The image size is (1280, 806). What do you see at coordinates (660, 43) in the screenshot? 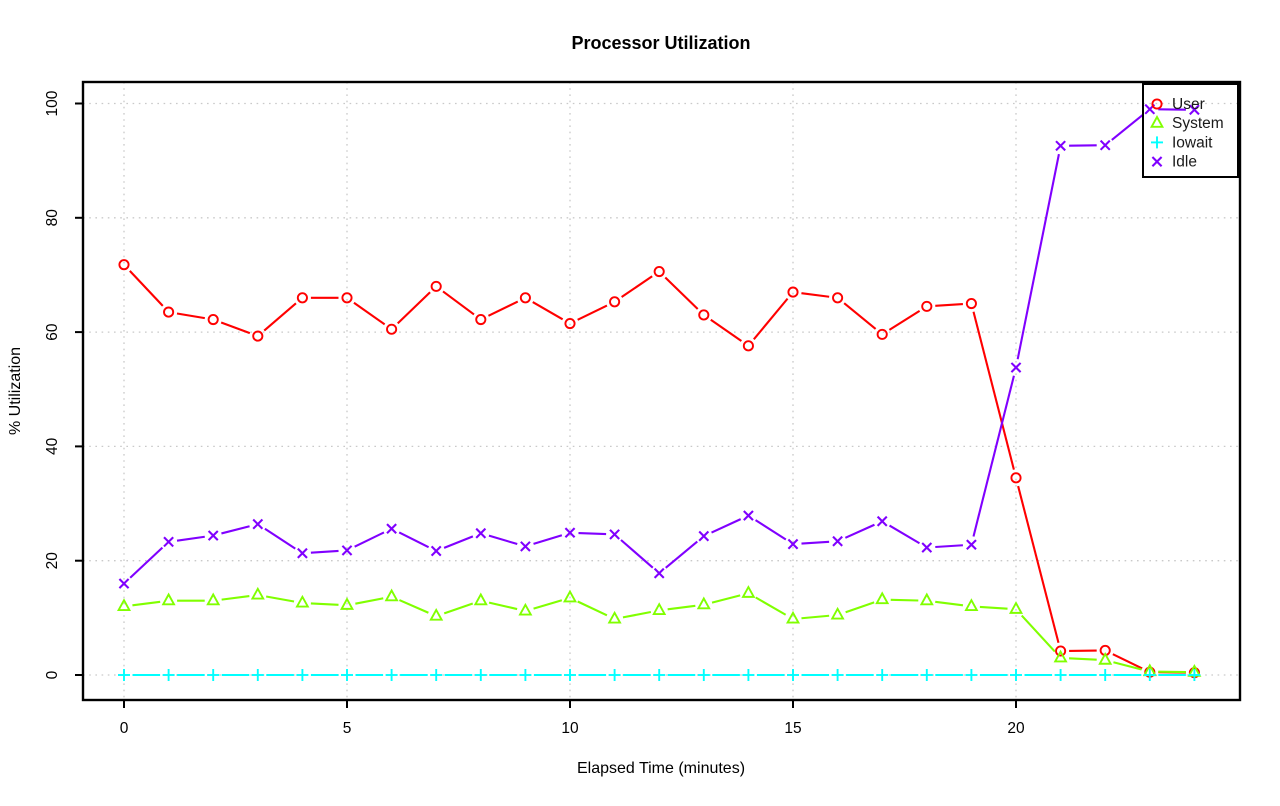
I see `chart-title: Processor Utilization` at bounding box center [660, 43].